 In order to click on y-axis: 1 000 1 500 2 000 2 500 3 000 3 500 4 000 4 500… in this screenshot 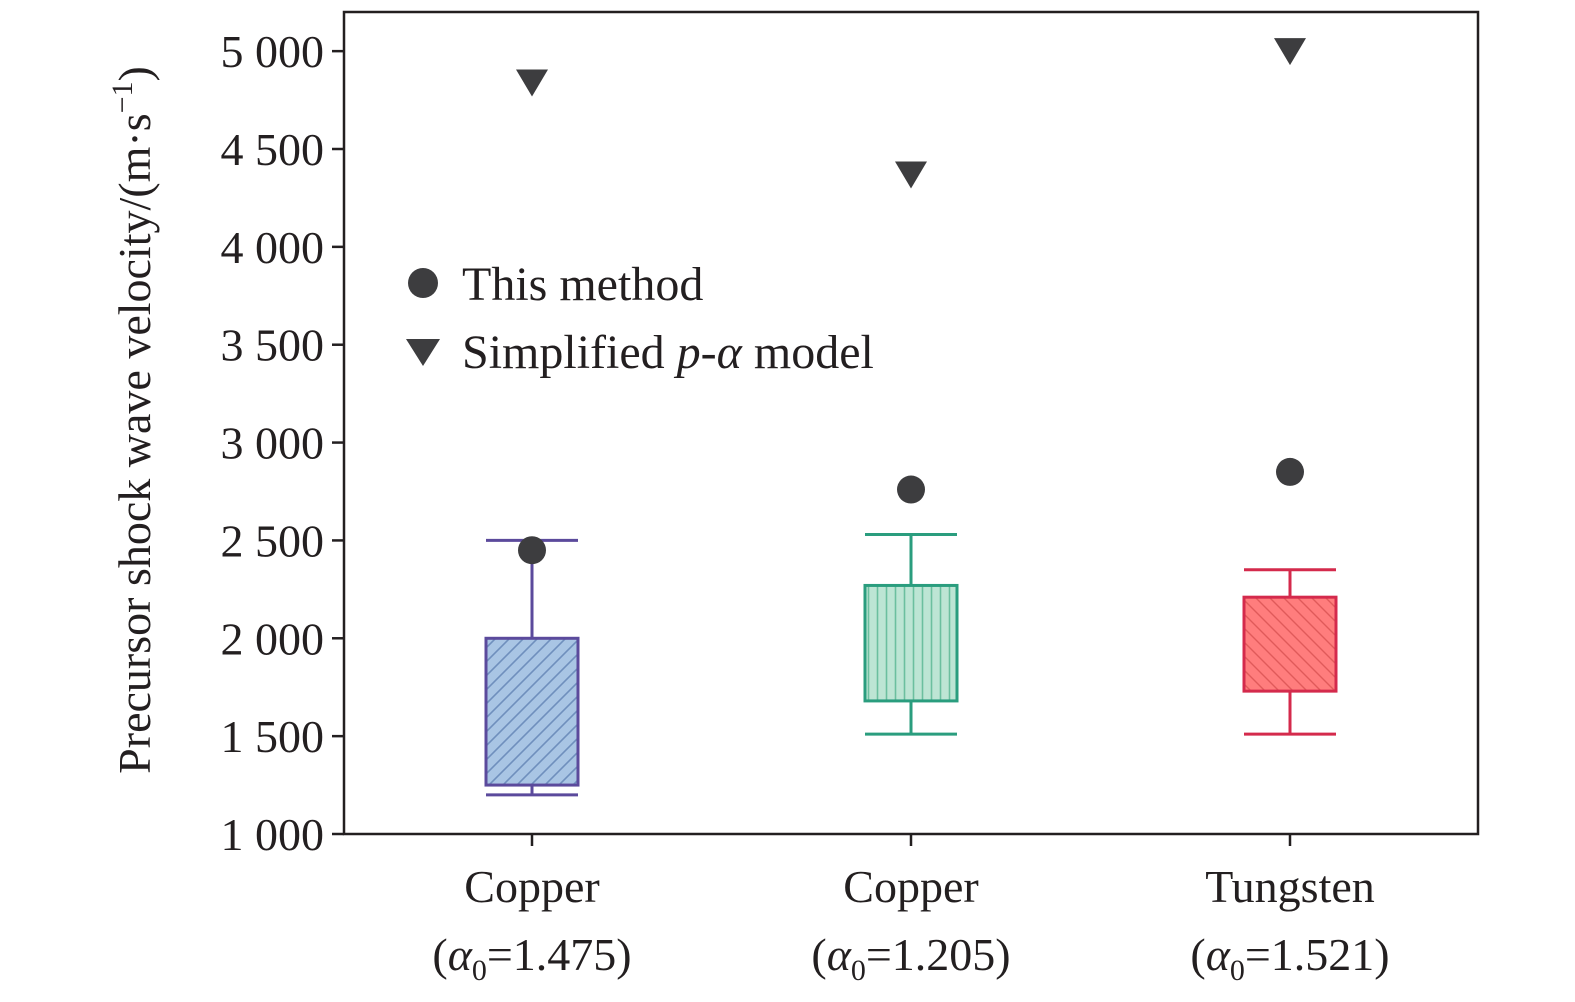, I will do `click(282, 443)`.